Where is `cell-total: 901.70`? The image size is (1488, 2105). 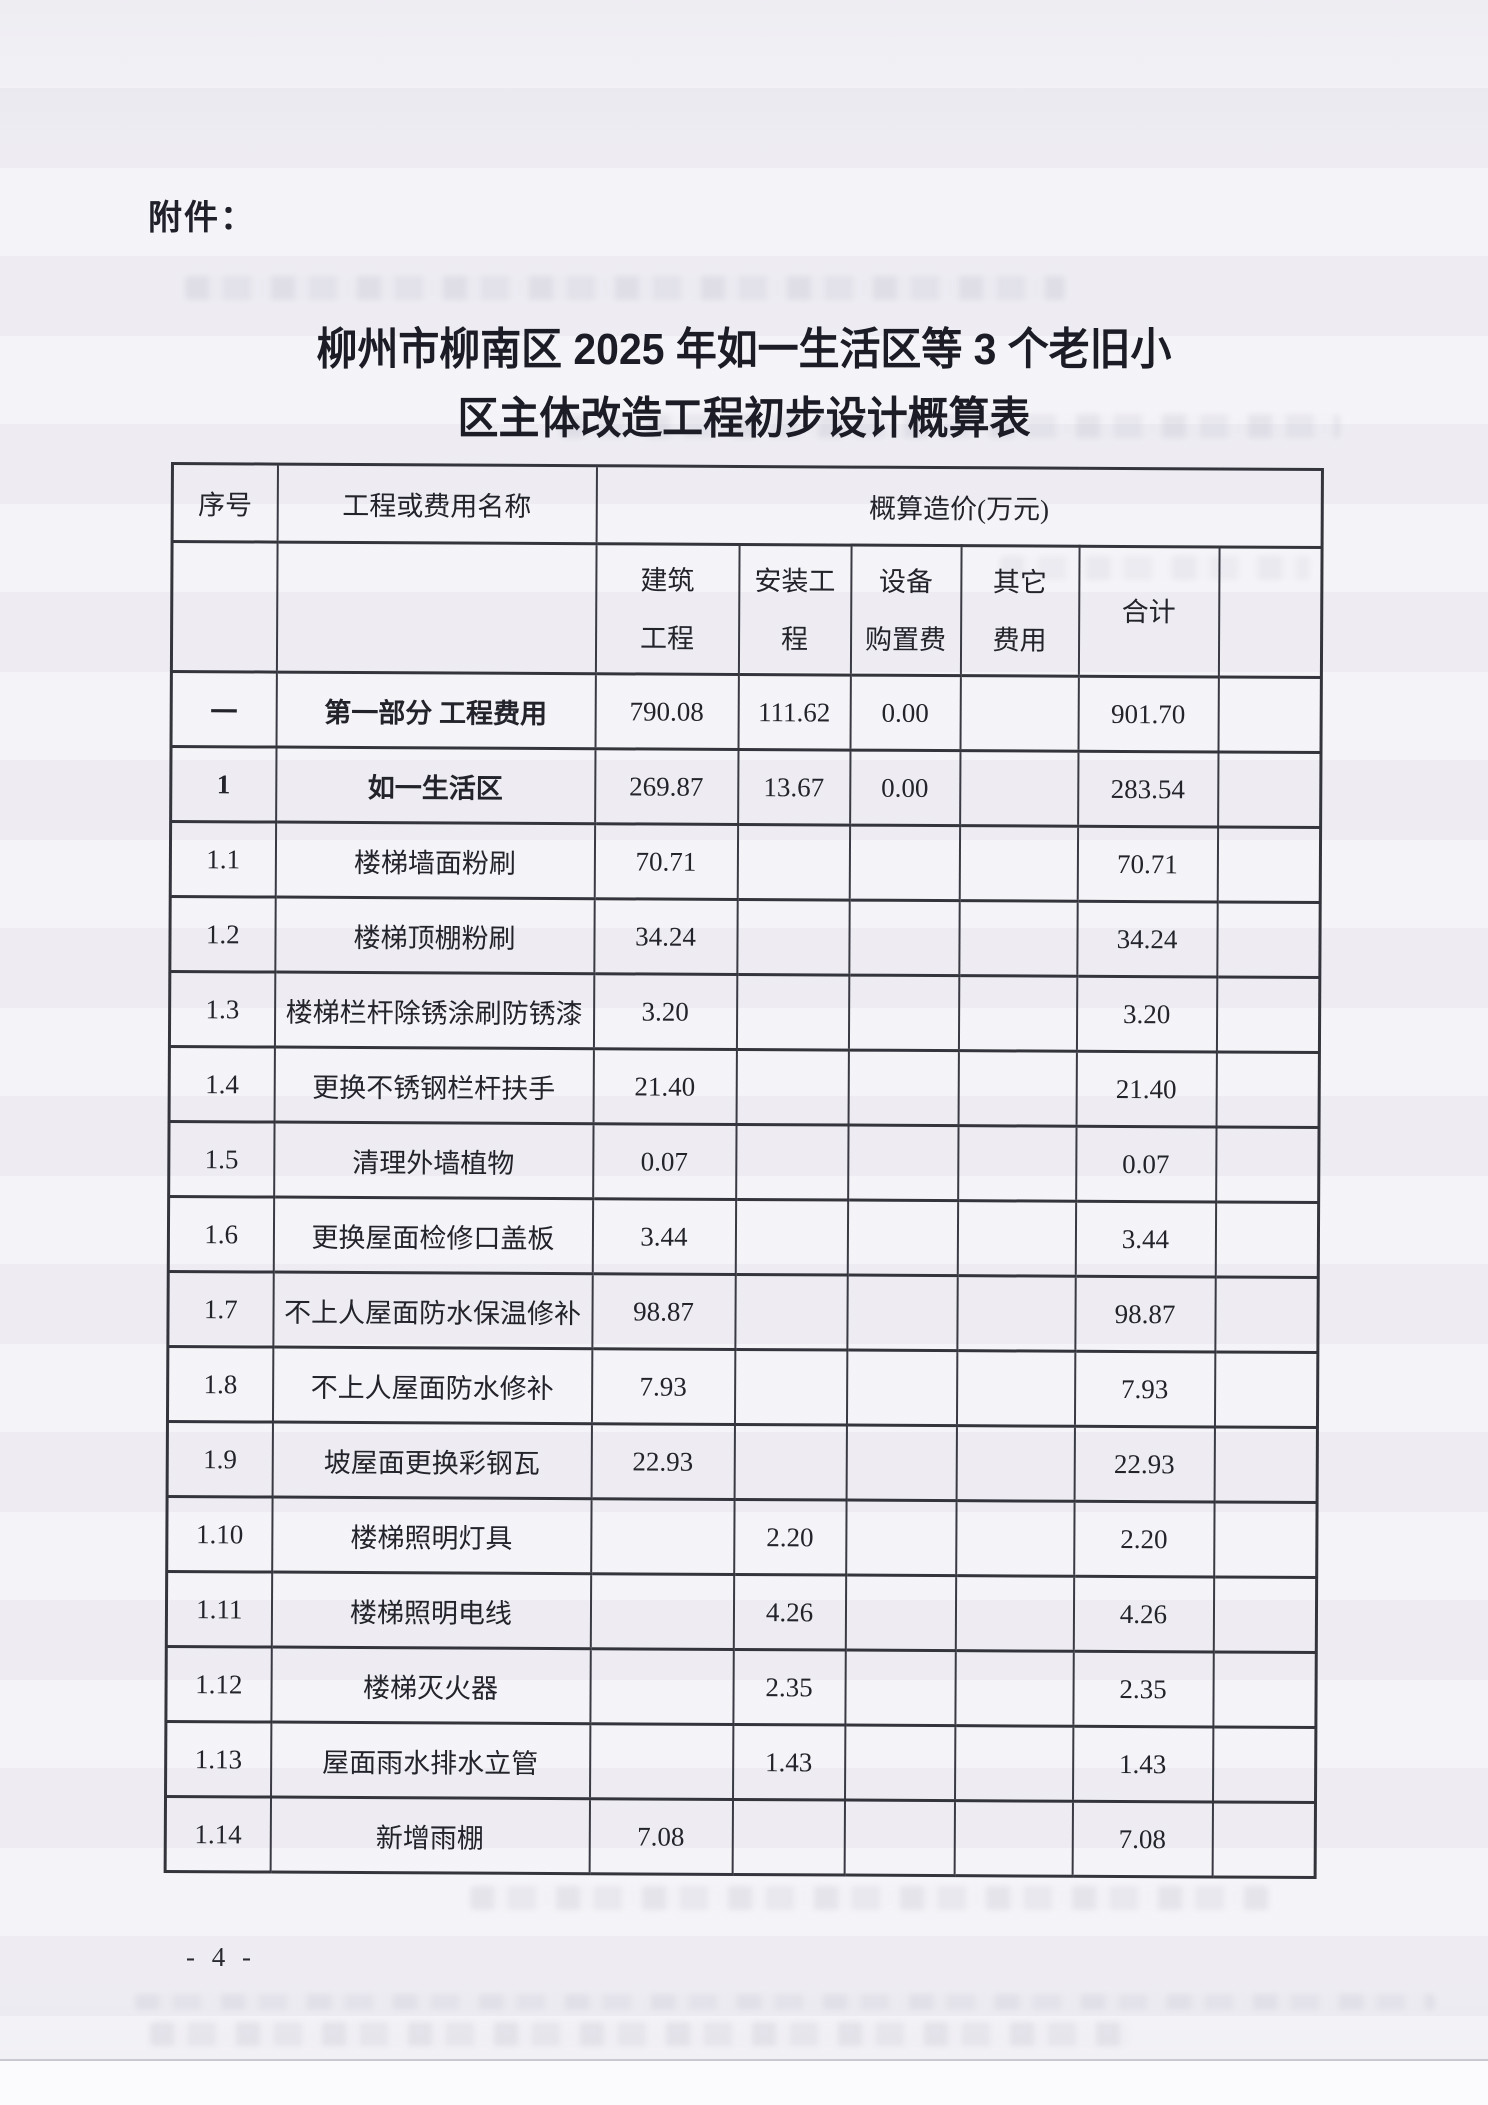
cell-total: 901.70 is located at coordinates (1148, 714).